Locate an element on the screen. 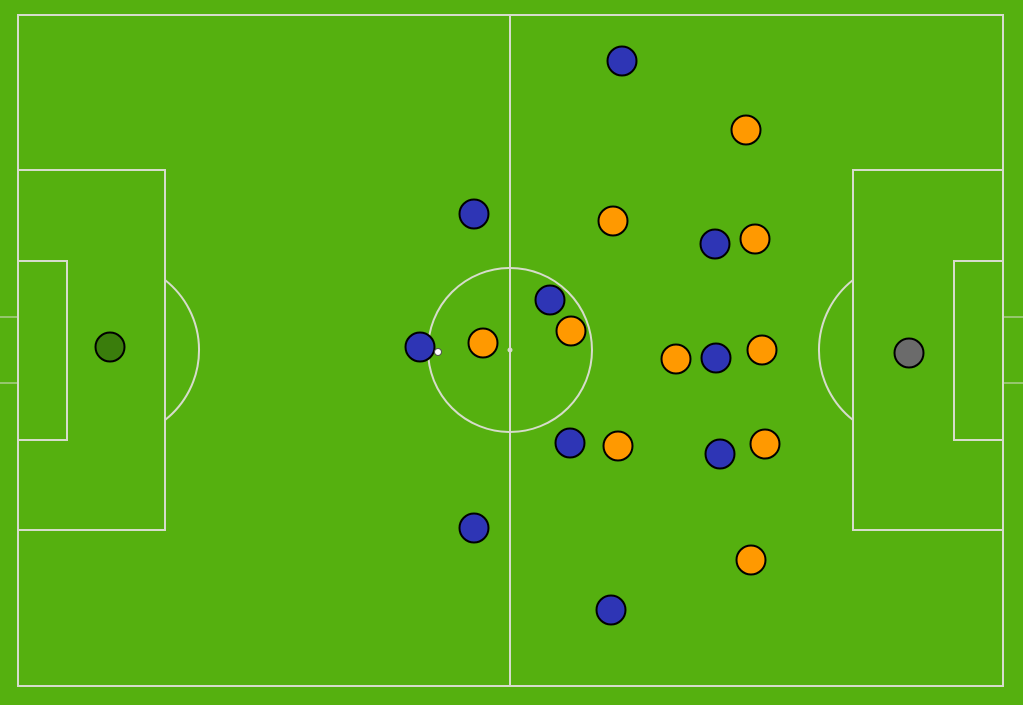  right-goal-area is located at coordinates (978, 350).